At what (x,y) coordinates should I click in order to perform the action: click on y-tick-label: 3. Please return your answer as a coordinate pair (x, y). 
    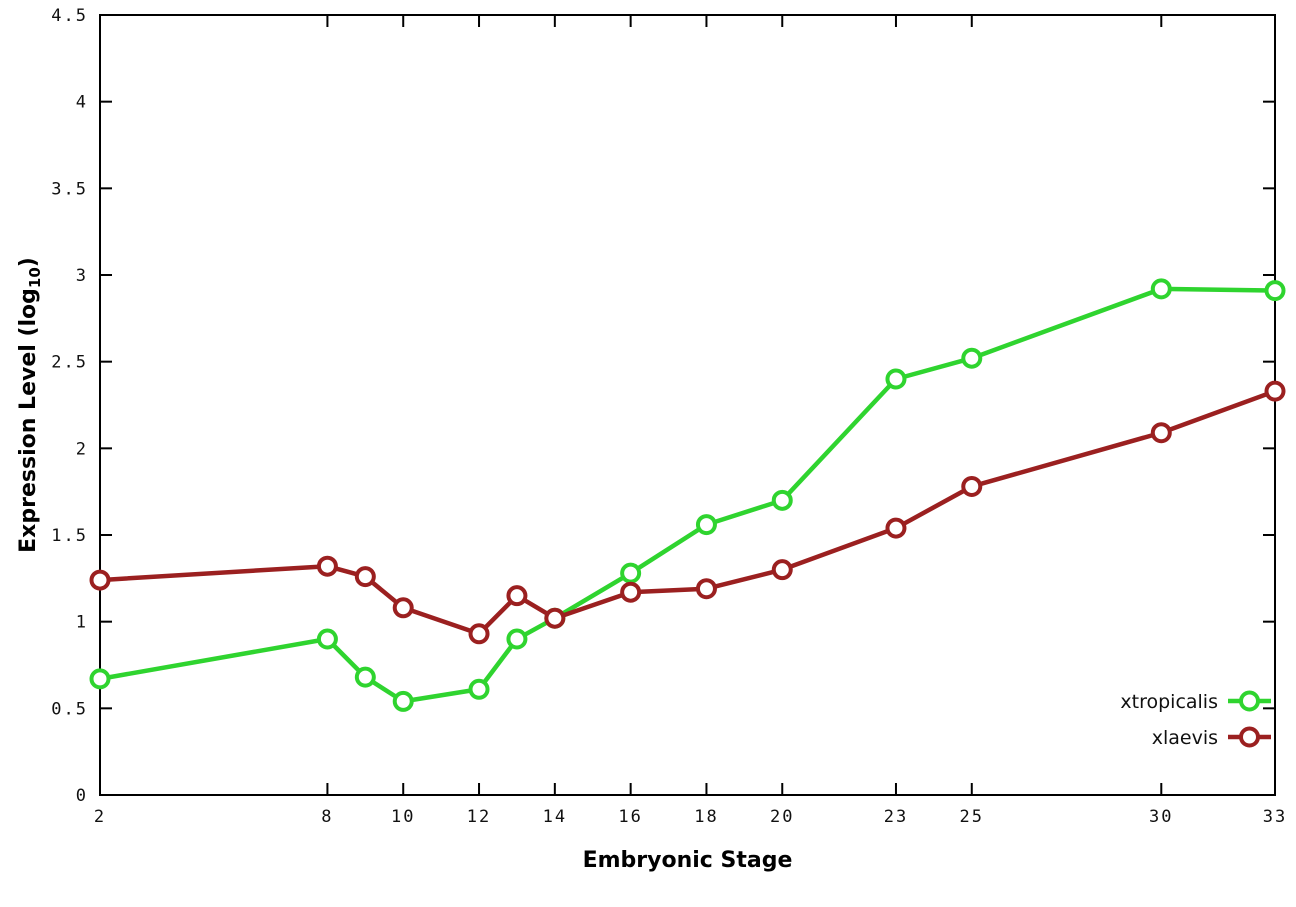
    Looking at the image, I should click on (82, 276).